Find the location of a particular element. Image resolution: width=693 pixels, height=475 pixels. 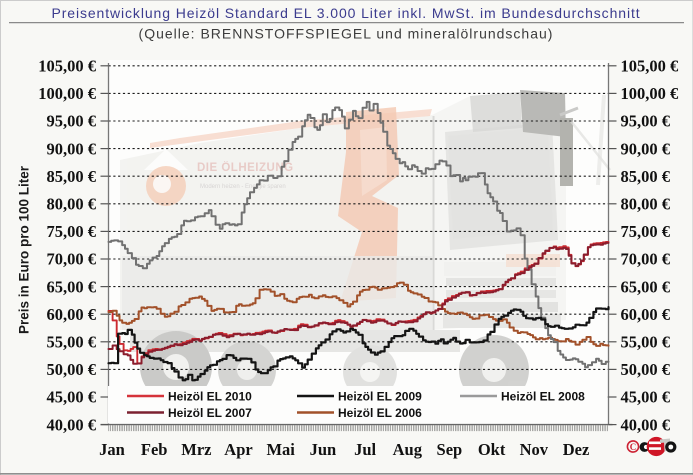

svg-text: Mrz is located at coordinates (196, 449).